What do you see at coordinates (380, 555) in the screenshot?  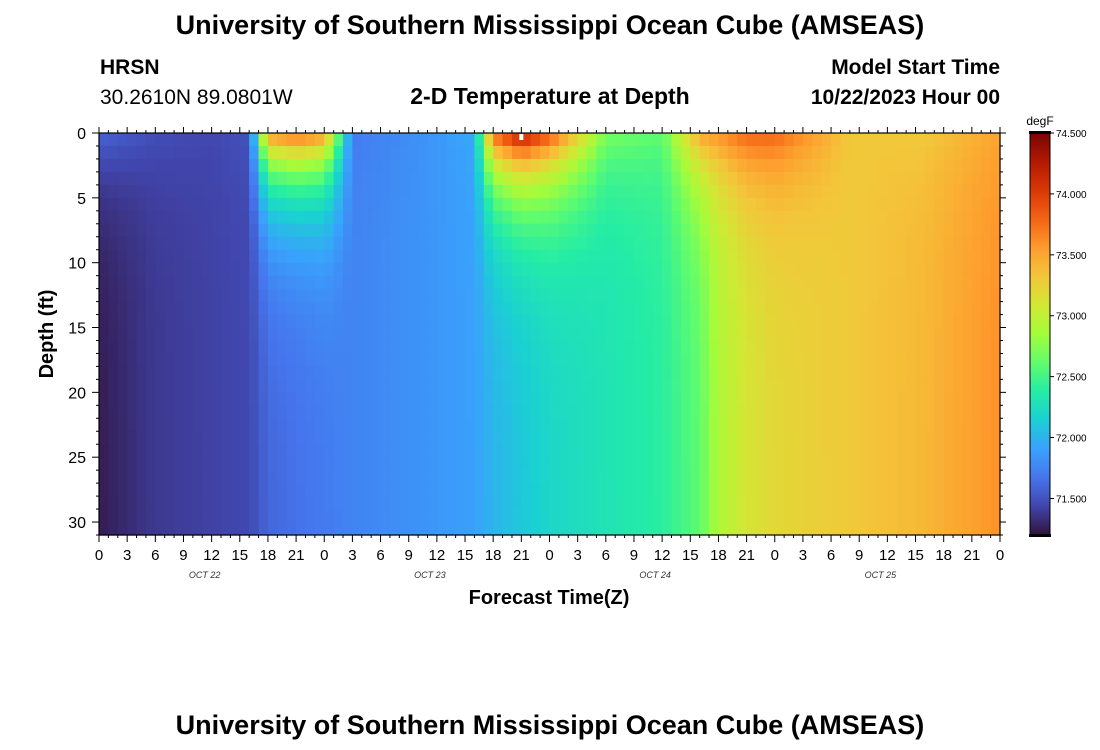 I see `x-tick-label: 6` at bounding box center [380, 555].